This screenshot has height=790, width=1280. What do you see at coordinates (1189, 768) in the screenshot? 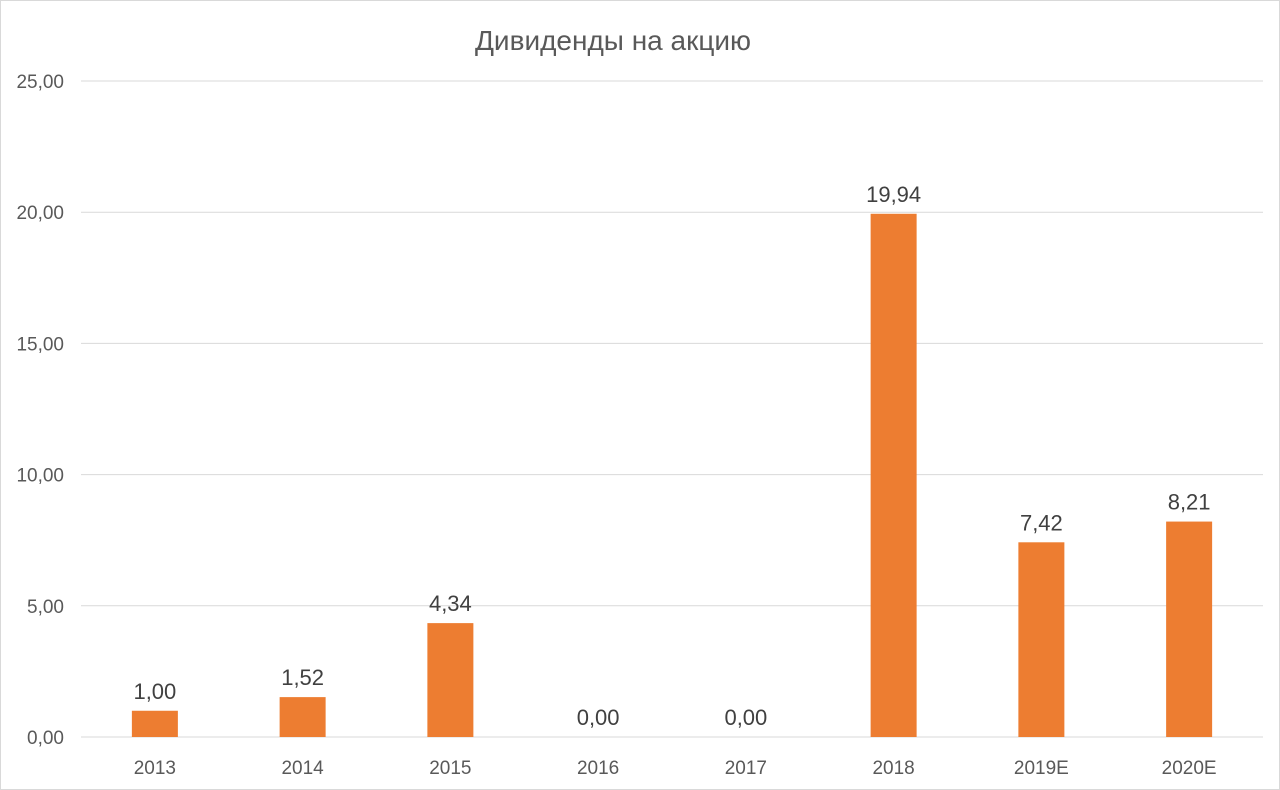
I see `x-tick-label: 2020E` at bounding box center [1189, 768].